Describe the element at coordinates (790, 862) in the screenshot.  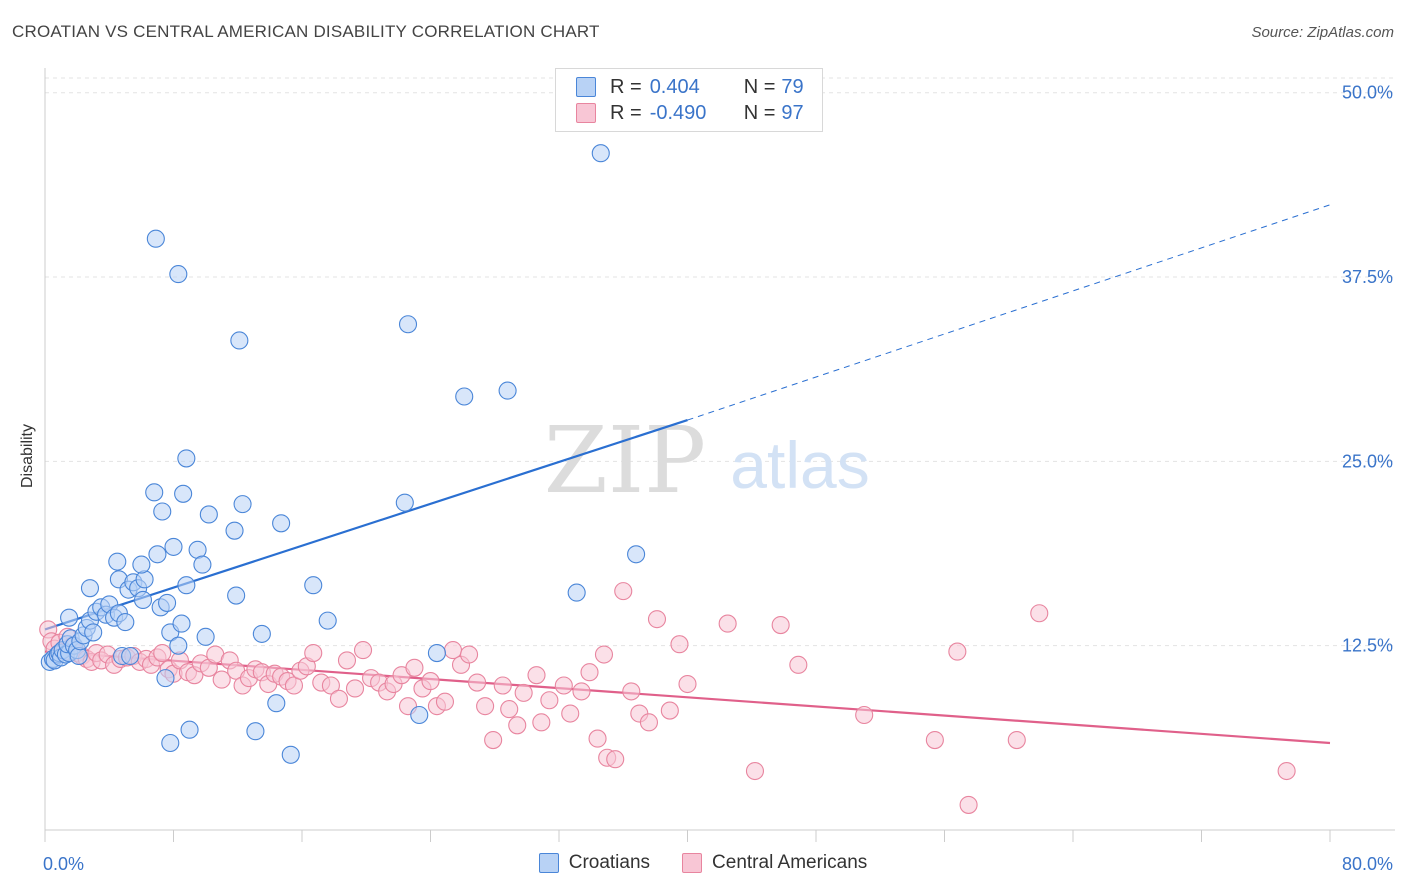
I see `legend-label: Central Americans` at that location.